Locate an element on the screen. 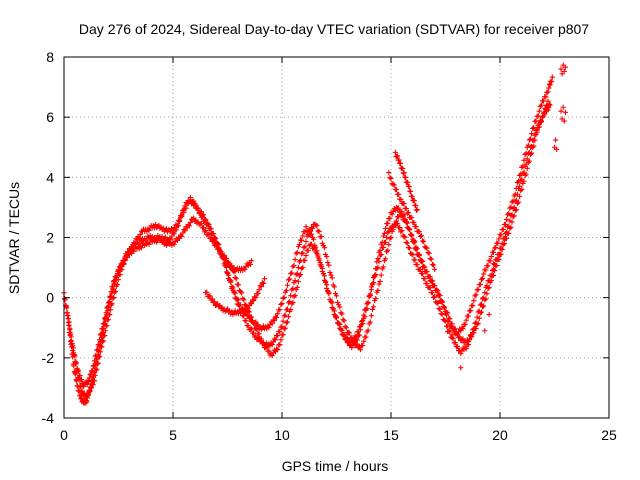 The width and height of the screenshot is (640, 480). x-tick-label: 0 is located at coordinates (64, 435).